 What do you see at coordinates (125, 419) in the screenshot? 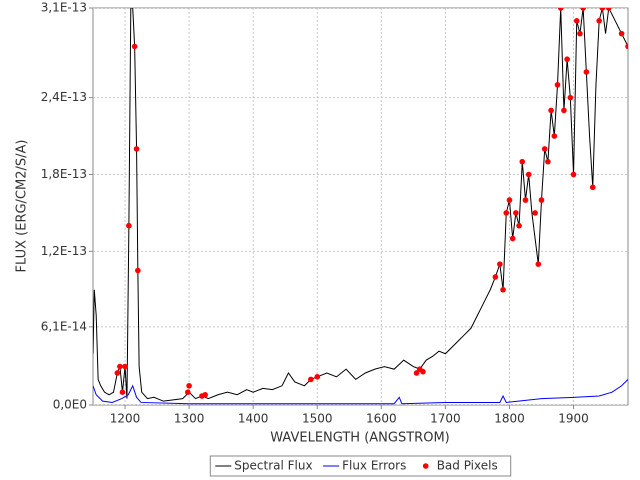
I see `x-tick-label: 1200` at bounding box center [125, 419].